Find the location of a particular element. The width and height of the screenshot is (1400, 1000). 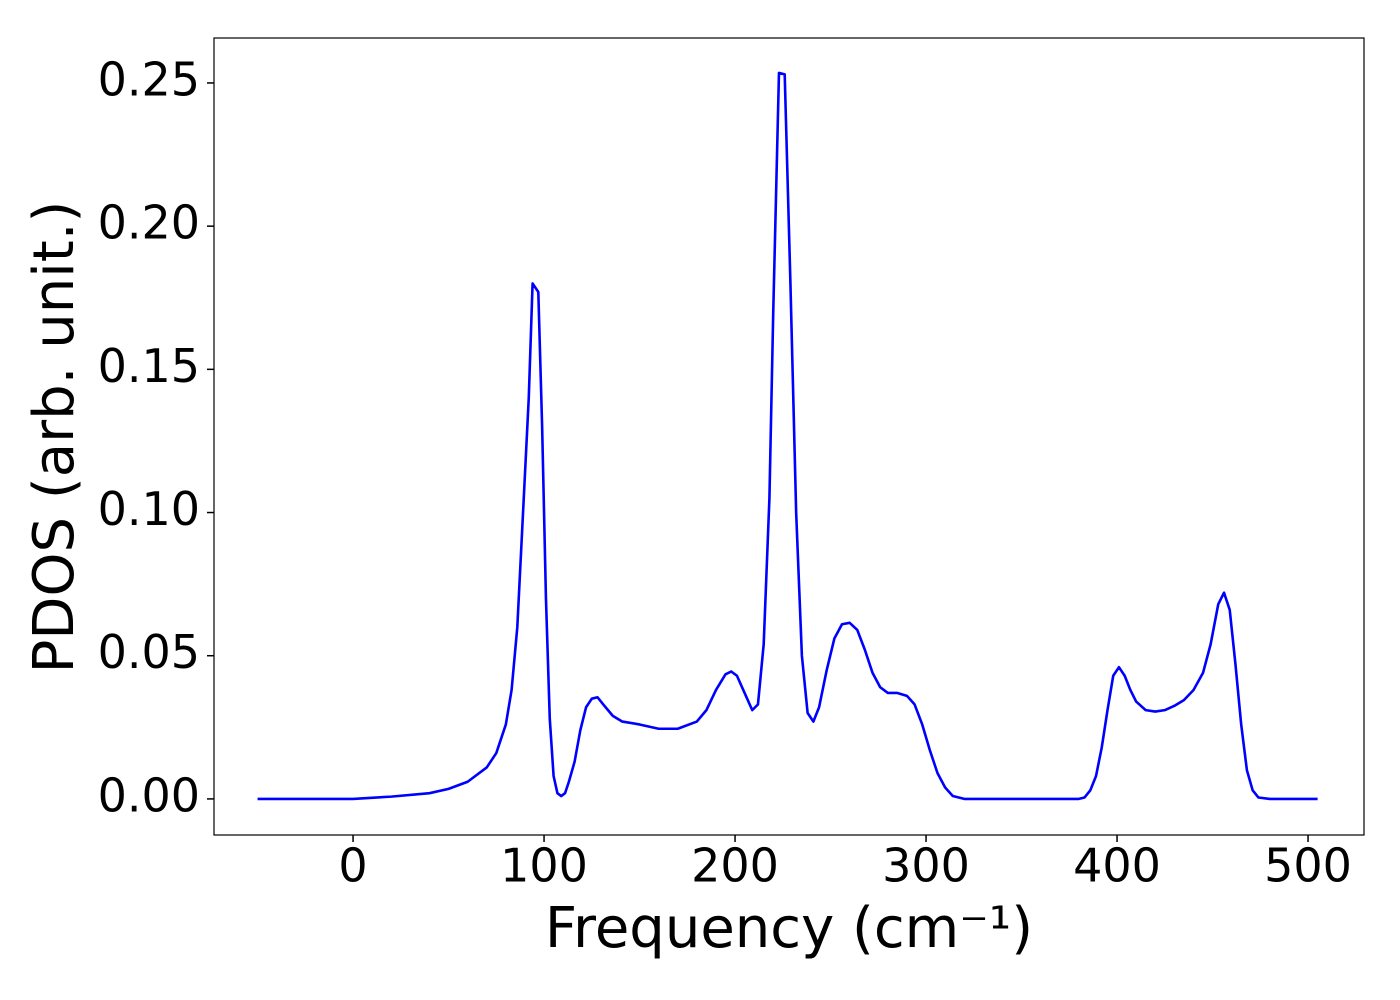

y-tick-label: 0.20 is located at coordinates (149, 223).